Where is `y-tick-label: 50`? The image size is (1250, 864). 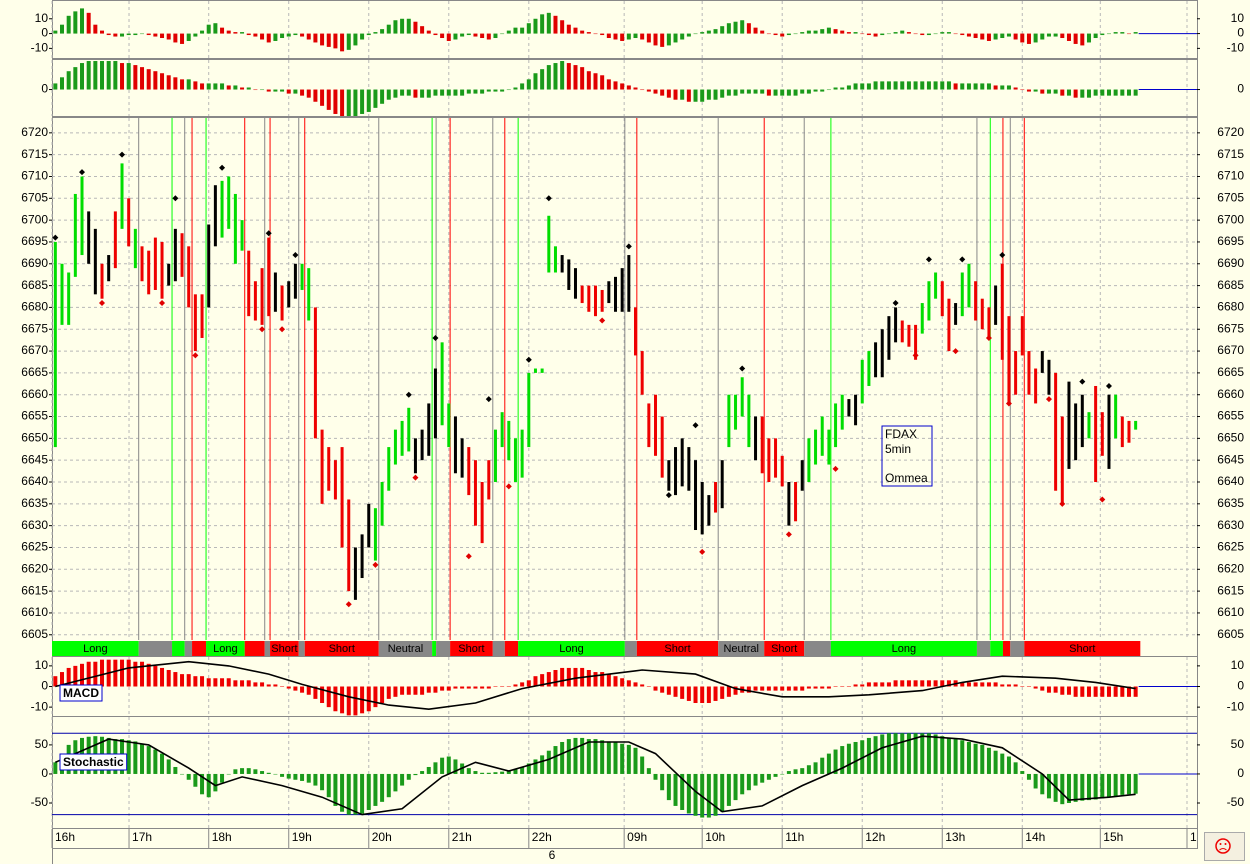 y-tick-label: 50 is located at coordinates (1238, 744).